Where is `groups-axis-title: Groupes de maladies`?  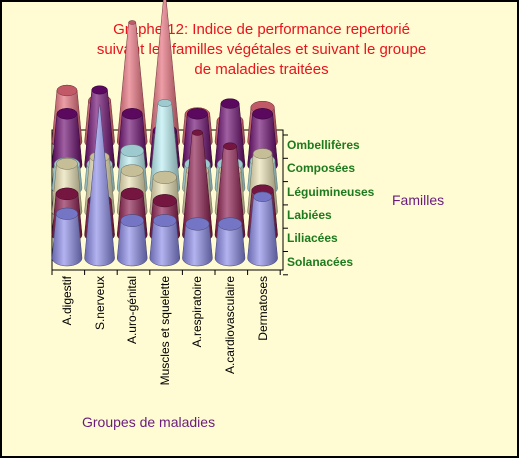 groups-axis-title: Groupes de maladies is located at coordinates (149, 422).